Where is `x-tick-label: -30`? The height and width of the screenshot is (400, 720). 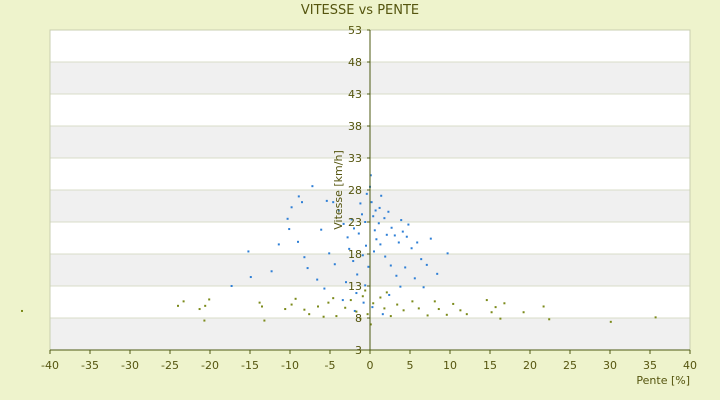 x-tick-label: -30 is located at coordinates (130, 365).